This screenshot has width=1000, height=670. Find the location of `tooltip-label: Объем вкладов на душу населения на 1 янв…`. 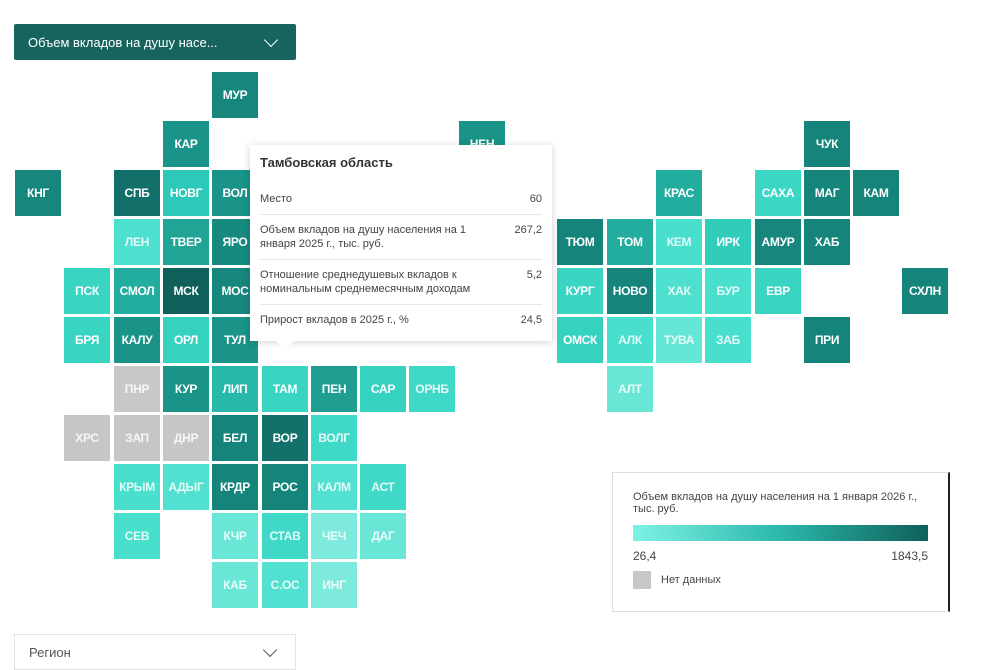

tooltip-label: Объем вкладов на душу населения на 1 янв… is located at coordinates (363, 237).